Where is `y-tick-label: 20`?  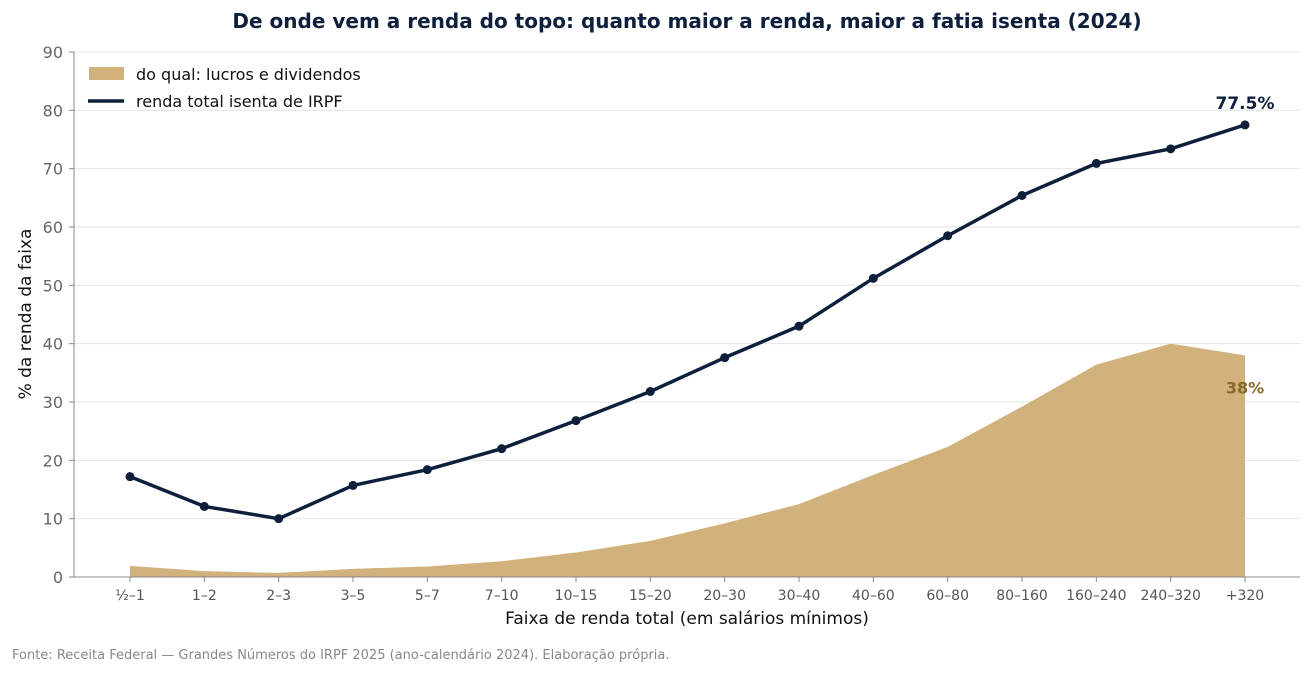
y-tick-label: 20 is located at coordinates (53, 460).